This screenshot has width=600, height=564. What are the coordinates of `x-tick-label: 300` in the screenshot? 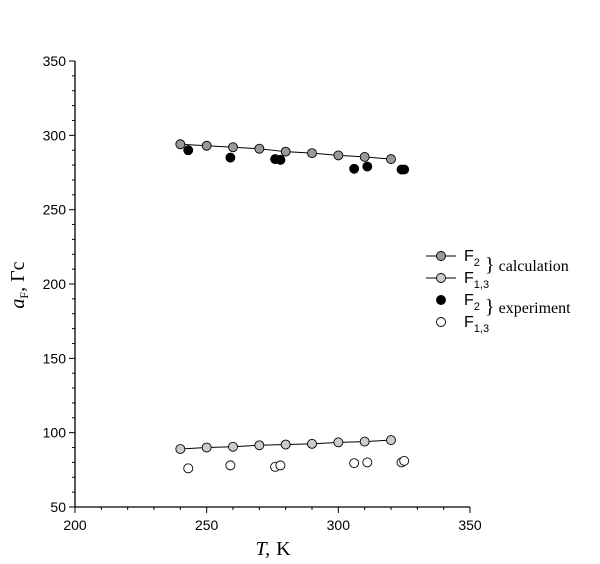 It's located at (339, 525).